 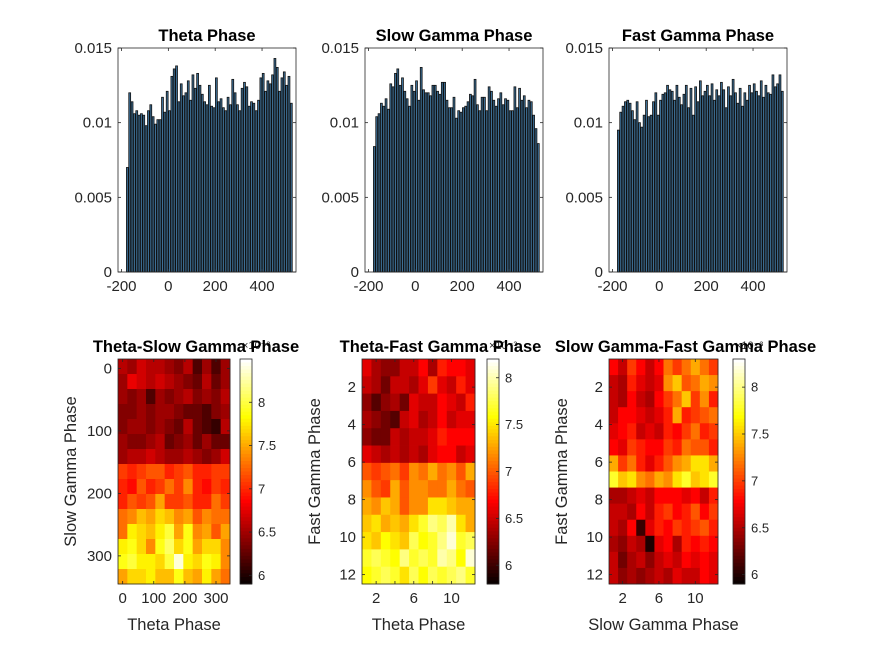 What do you see at coordinates (706, 286) in the screenshot?
I see `x-tick-label: 200` at bounding box center [706, 286].